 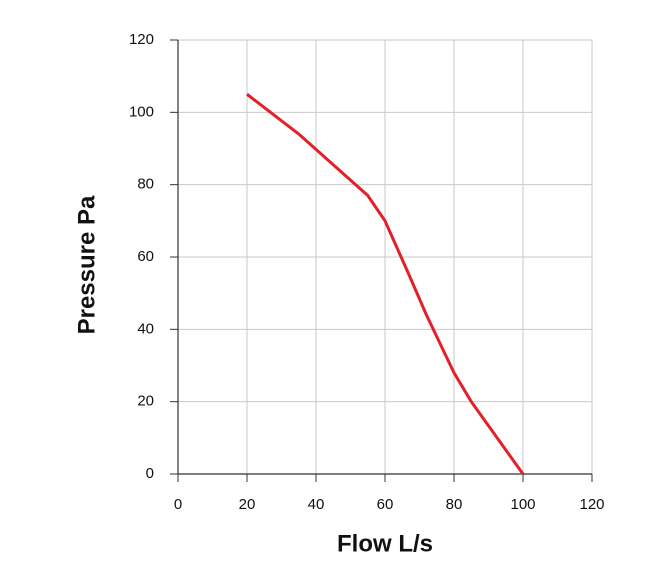 I want to click on x-tick-label: 120, so click(x=591, y=504).